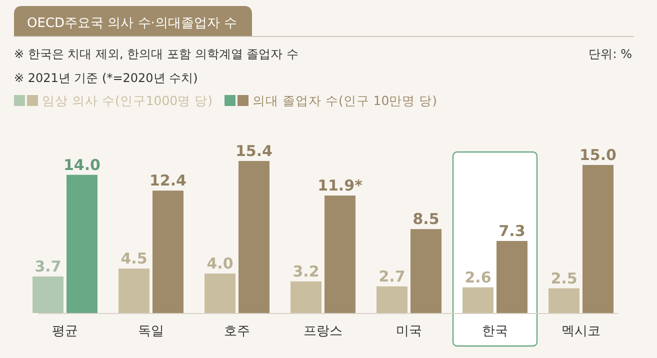 The height and width of the screenshot is (358, 657). What do you see at coordinates (65, 331) in the screenshot?
I see `x-tick-label: 평균` at bounding box center [65, 331].